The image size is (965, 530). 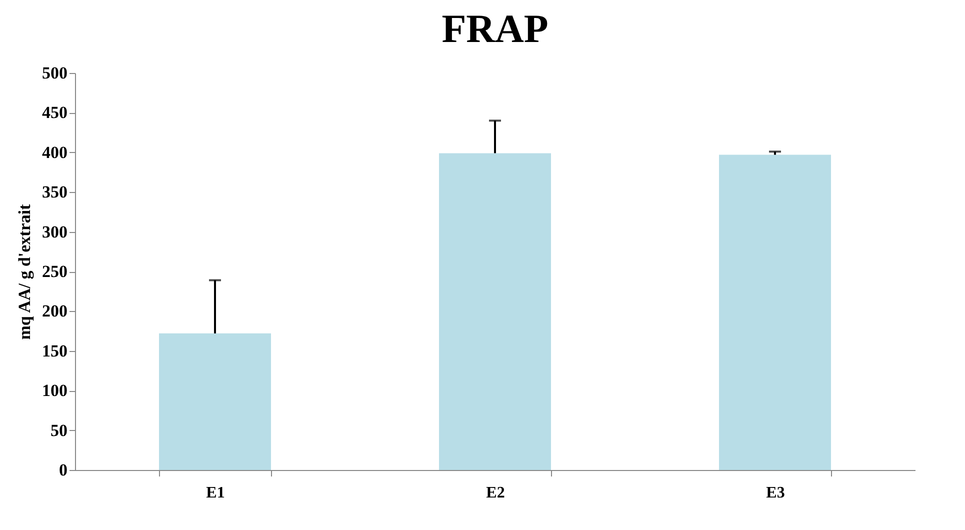 What do you see at coordinates (55, 192) in the screenshot?
I see `y-tick-label: 350` at bounding box center [55, 192].